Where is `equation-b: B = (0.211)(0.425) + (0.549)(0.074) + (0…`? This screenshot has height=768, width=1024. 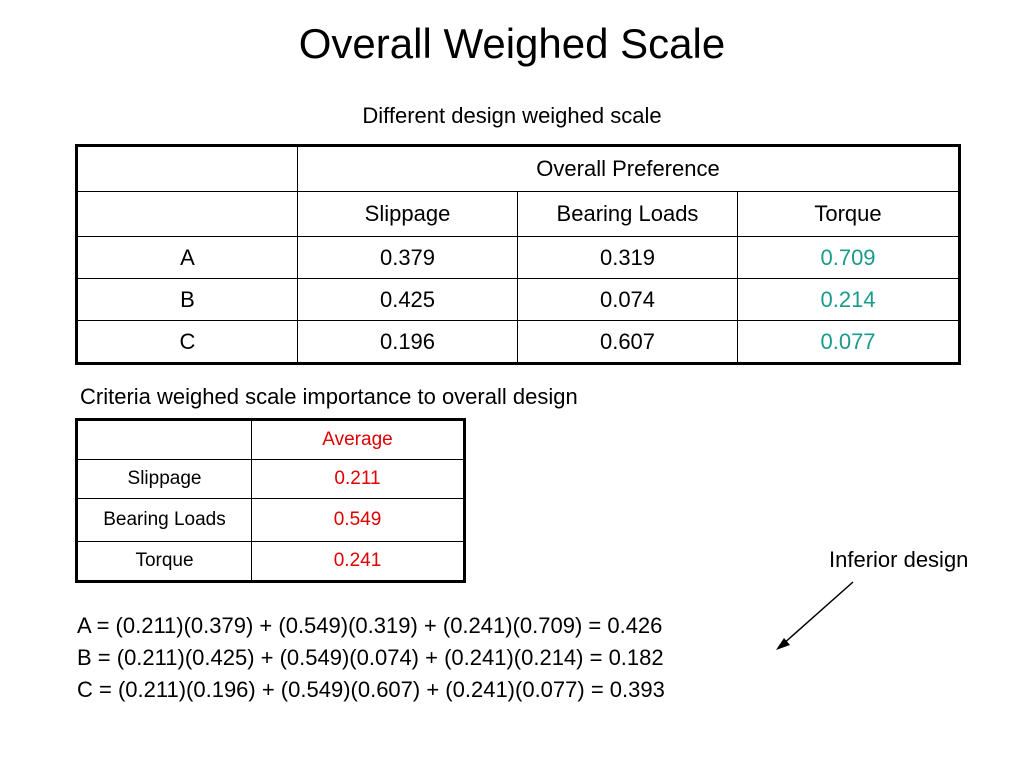
equation-b: B = (0.211)(0.425) + (0.549)(0.074) + (0… is located at coordinates (370, 657).